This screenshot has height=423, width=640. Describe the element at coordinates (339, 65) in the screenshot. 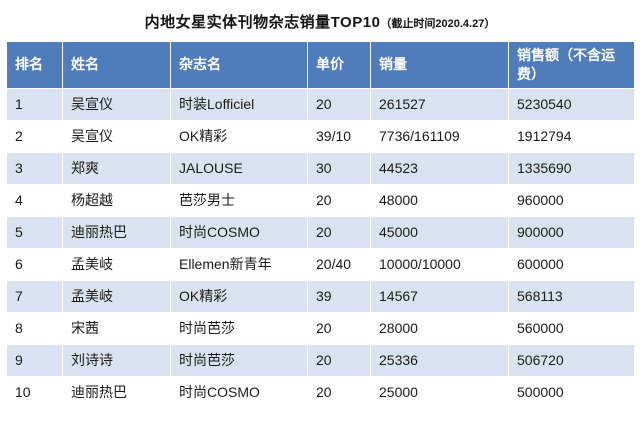

I see `header-price: 单价` at that location.